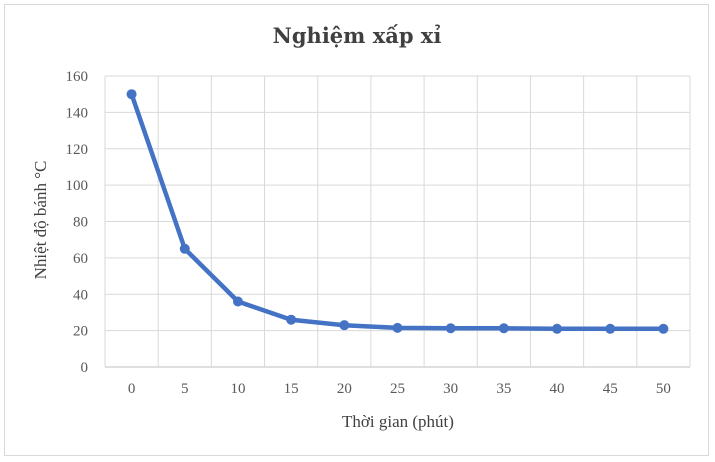 The width and height of the screenshot is (715, 462). I want to click on x-tick-label: 35, so click(503, 389).